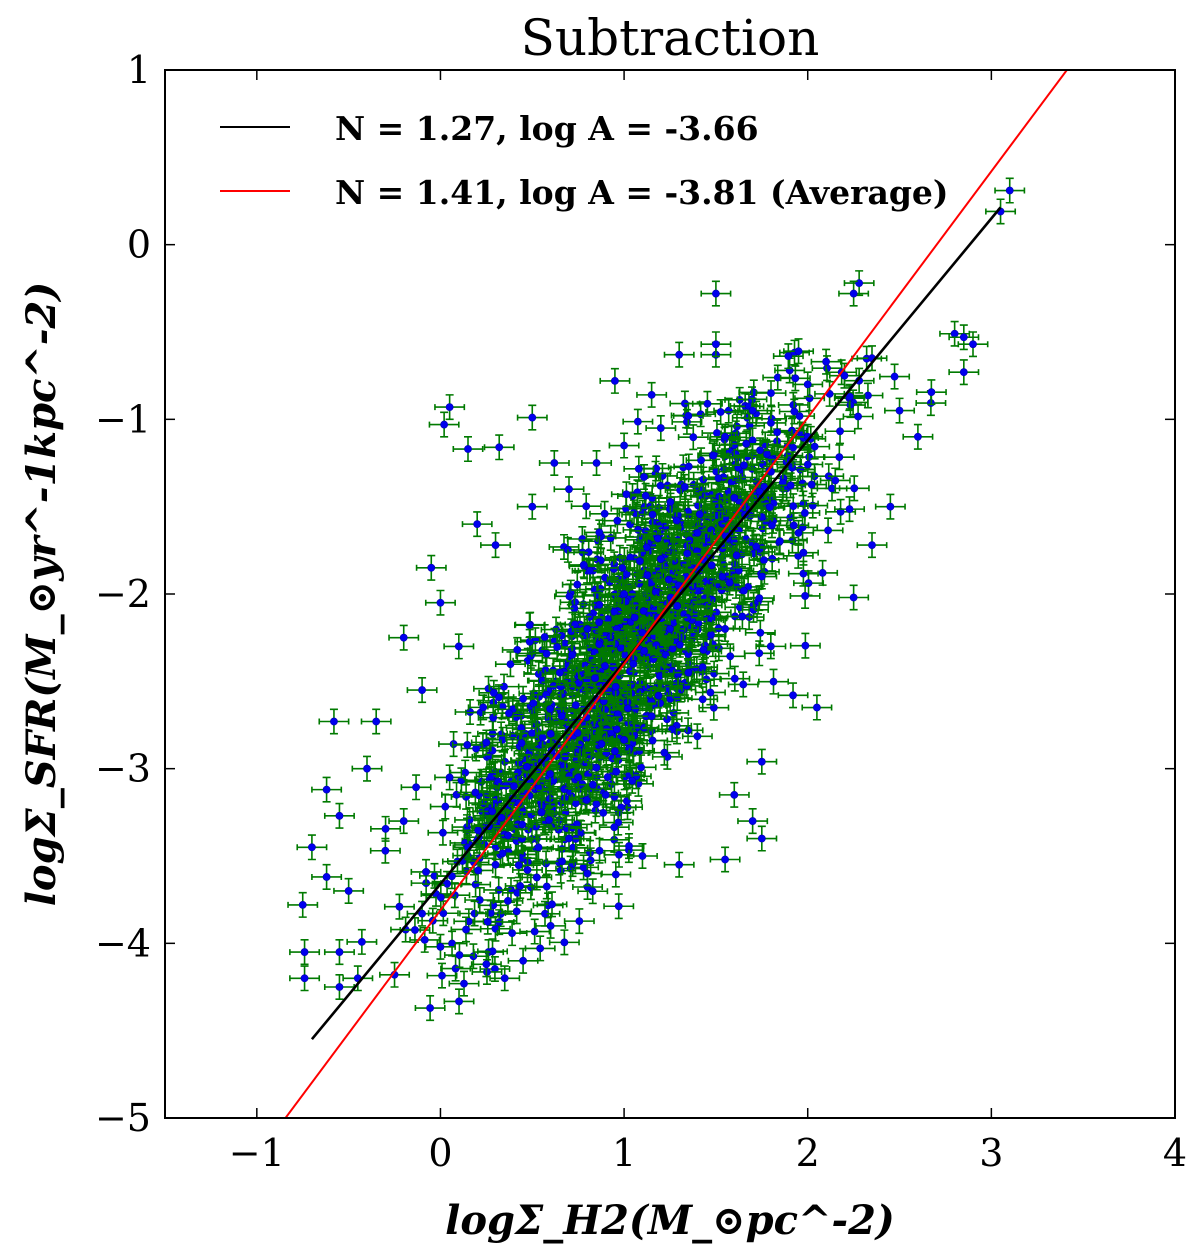  What do you see at coordinates (123, 943) in the screenshot?
I see `y-tick-label: −4` at bounding box center [123, 943].